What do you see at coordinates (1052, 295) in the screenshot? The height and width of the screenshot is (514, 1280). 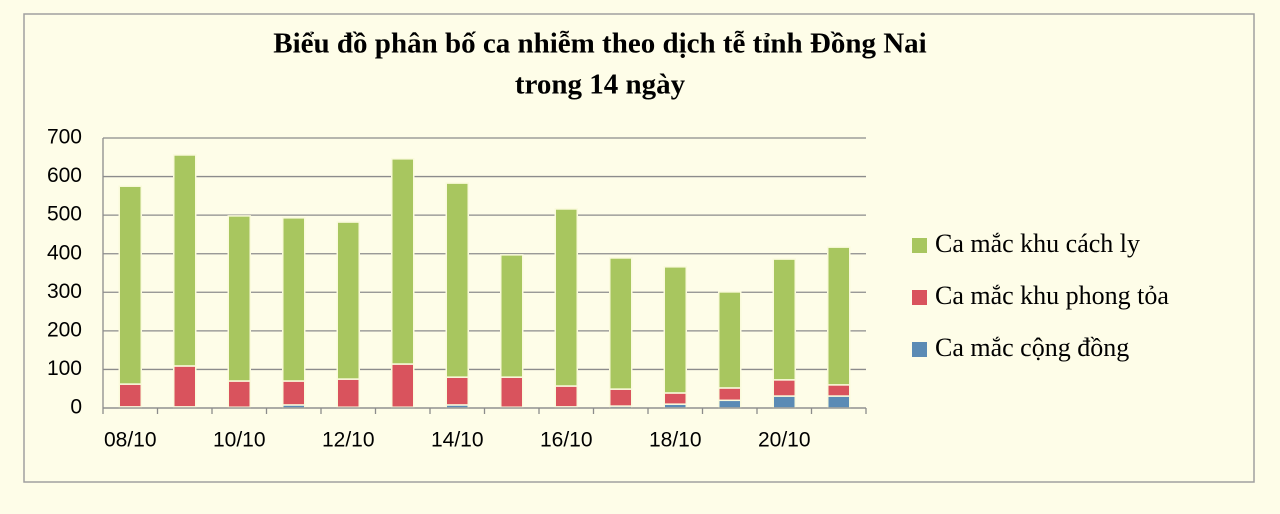 I see `legend-label: Ca mắc khu phong tỏa` at bounding box center [1052, 295].